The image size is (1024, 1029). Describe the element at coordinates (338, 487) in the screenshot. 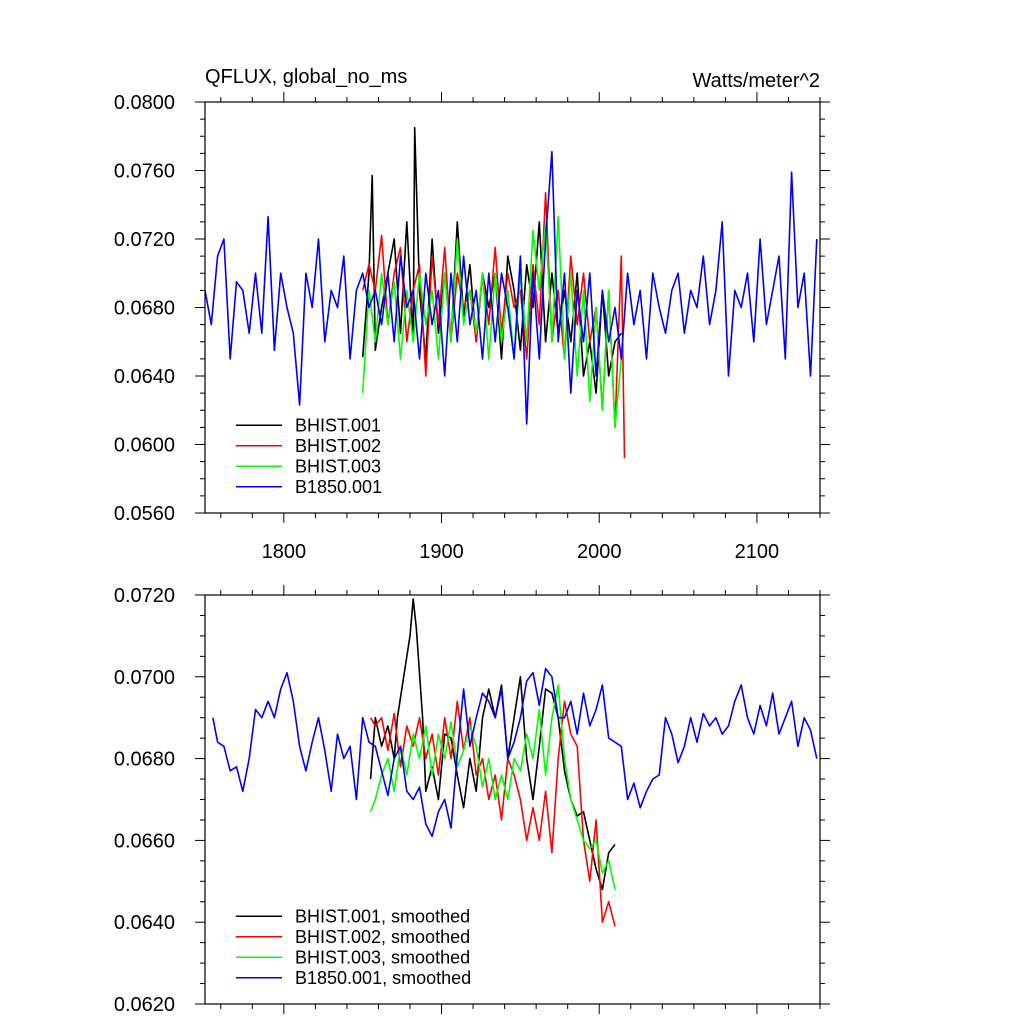

I see `legend-label-4: B1850.001` at that location.